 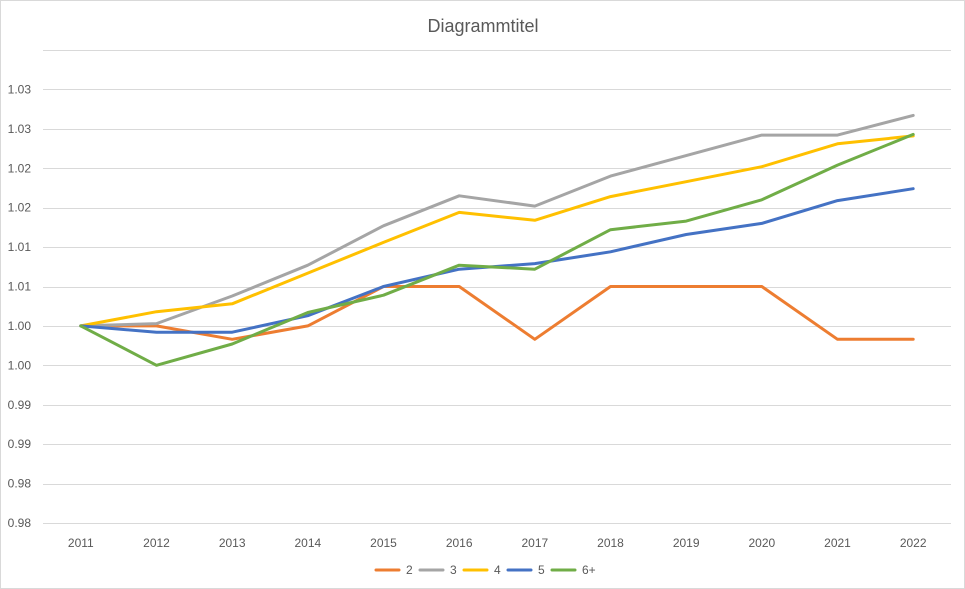 What do you see at coordinates (913, 543) in the screenshot?
I see `x-tick-label: 2022` at bounding box center [913, 543].